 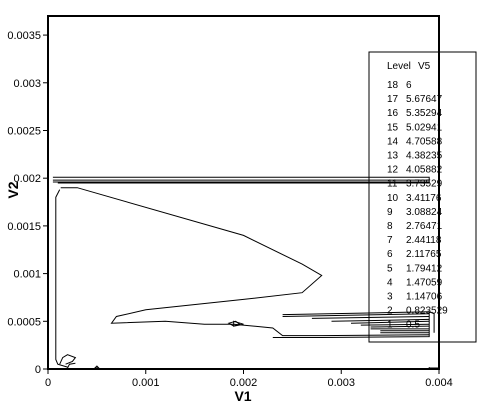 I want to click on legend-value: 2.76471, so click(x=424, y=226).